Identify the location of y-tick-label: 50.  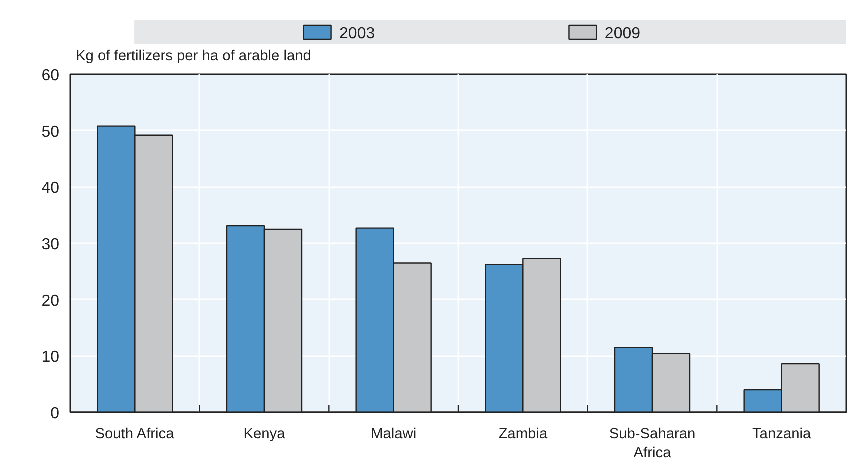
(51, 132).